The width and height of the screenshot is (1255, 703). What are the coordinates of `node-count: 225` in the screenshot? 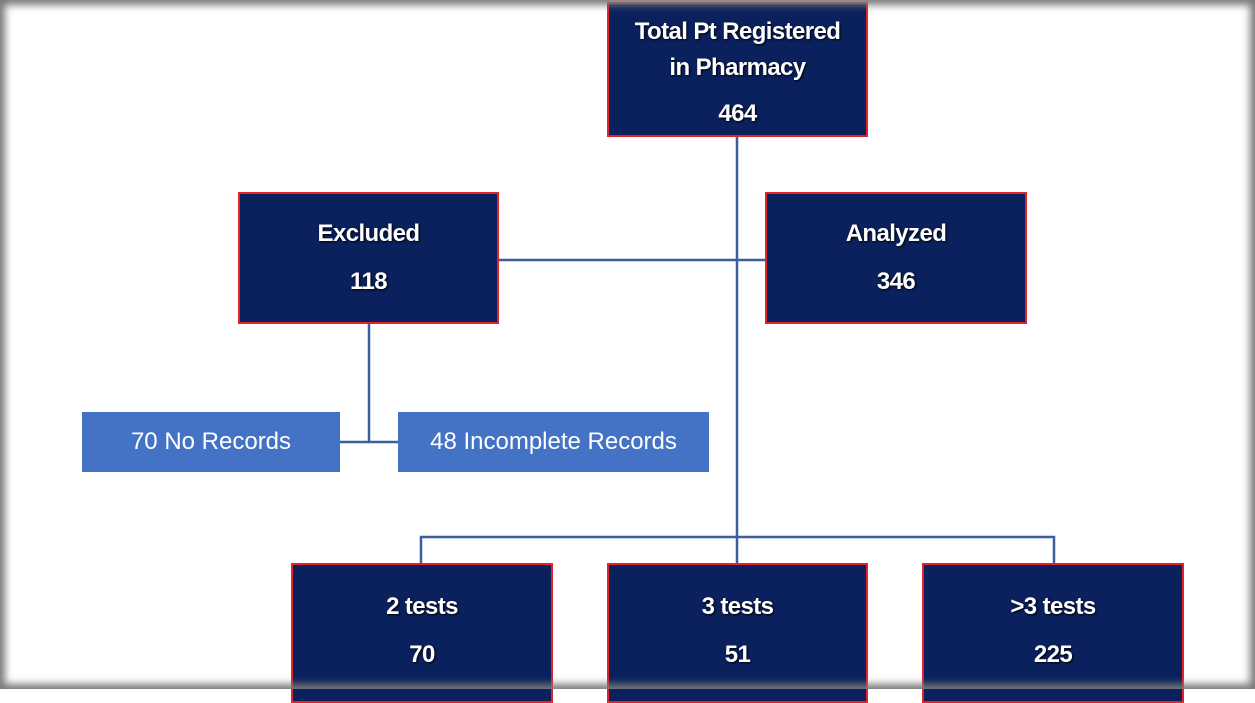 It's located at (1053, 654).